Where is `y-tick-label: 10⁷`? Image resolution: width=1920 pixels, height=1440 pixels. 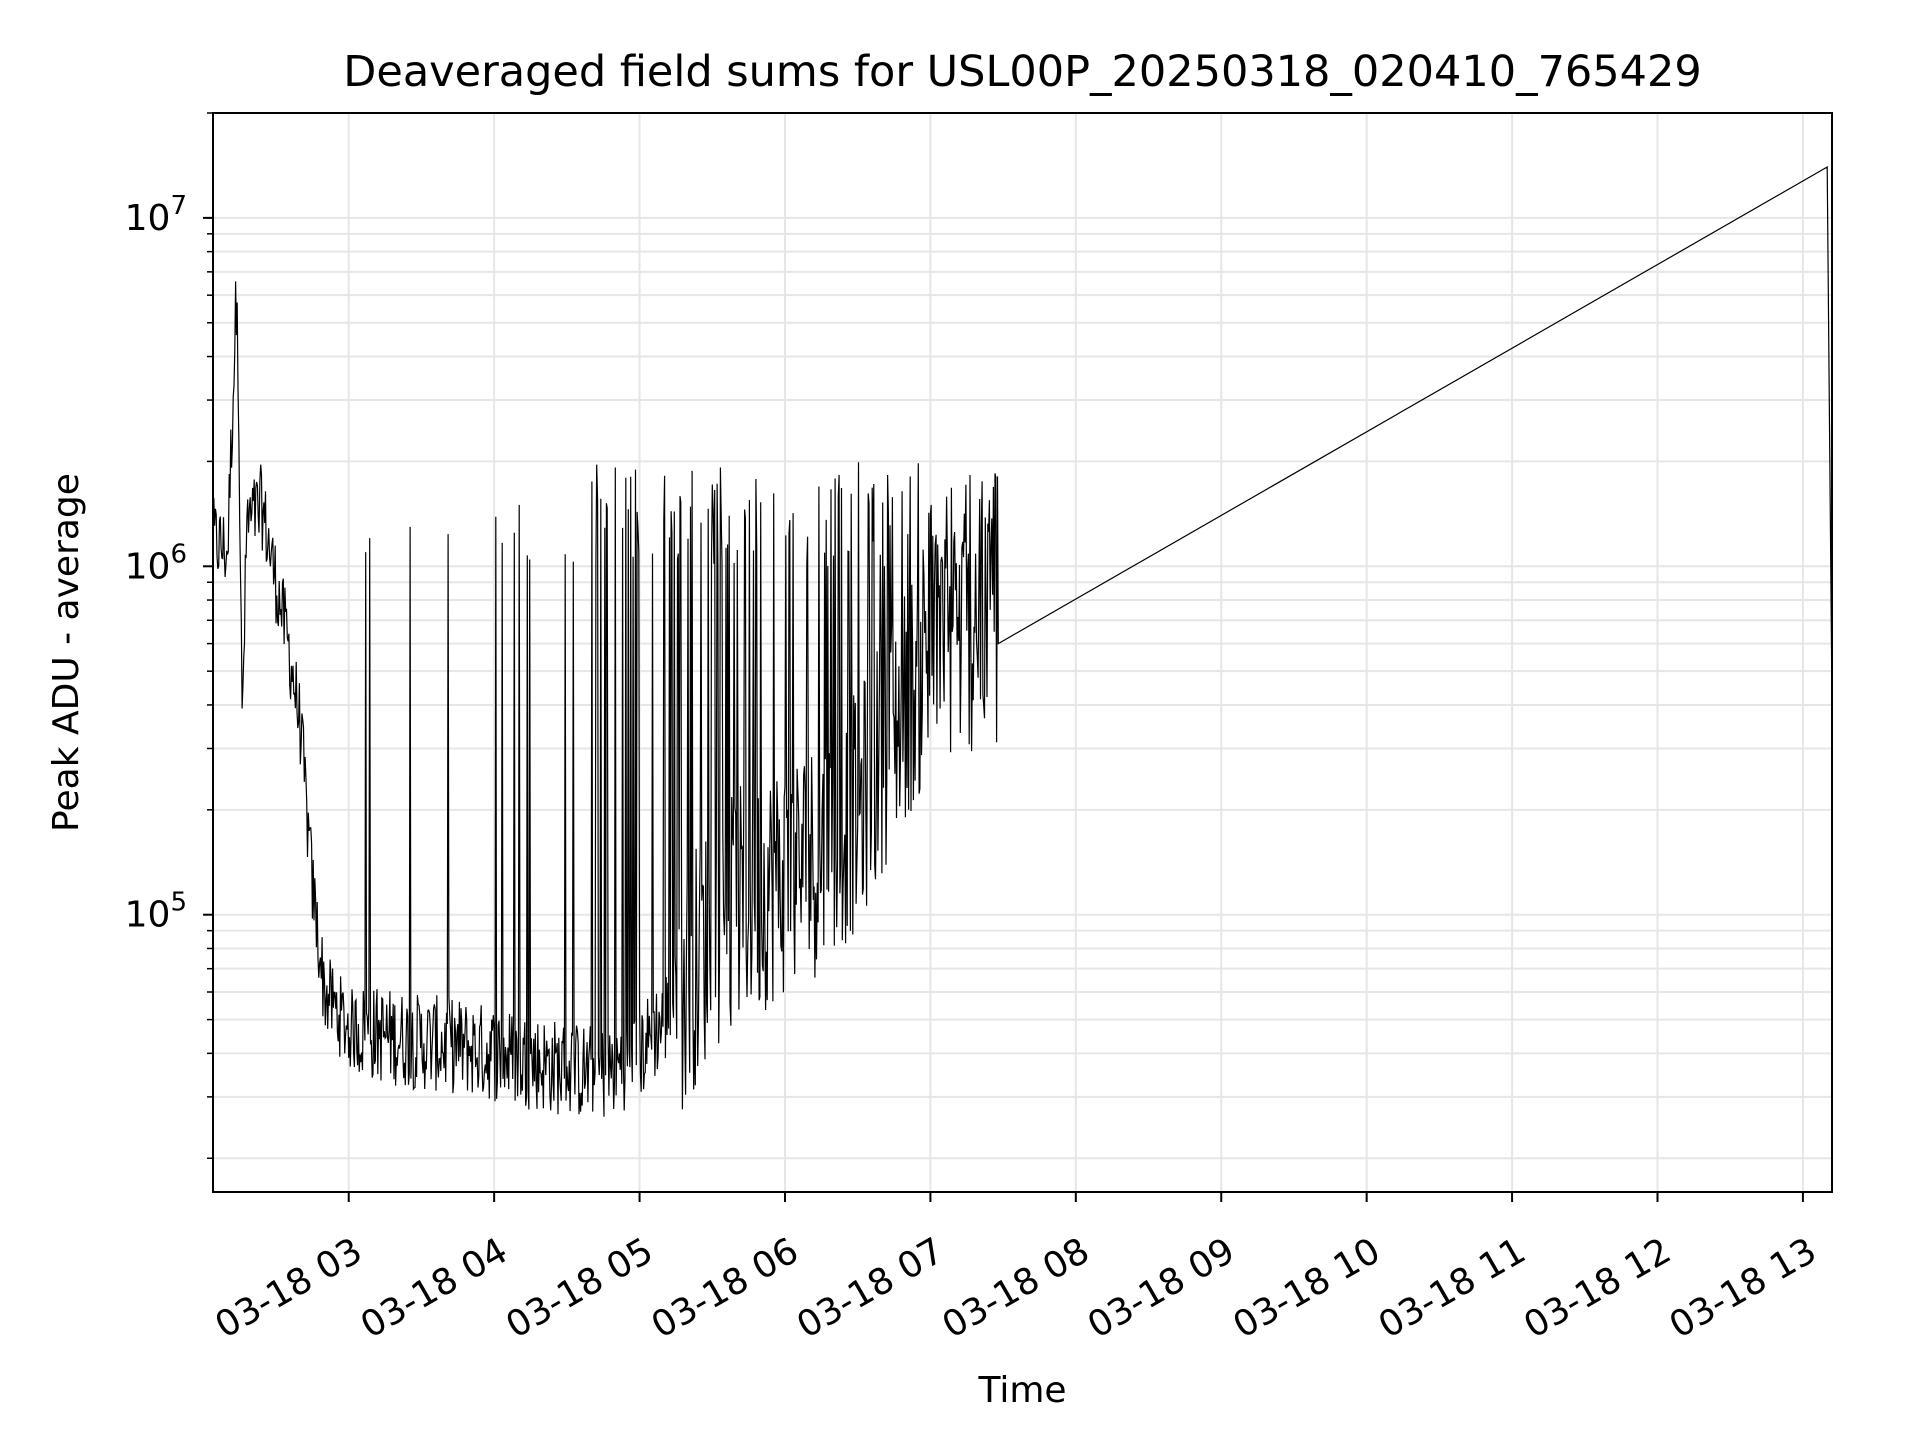
y-tick-label: 10⁷ is located at coordinates (156, 215).